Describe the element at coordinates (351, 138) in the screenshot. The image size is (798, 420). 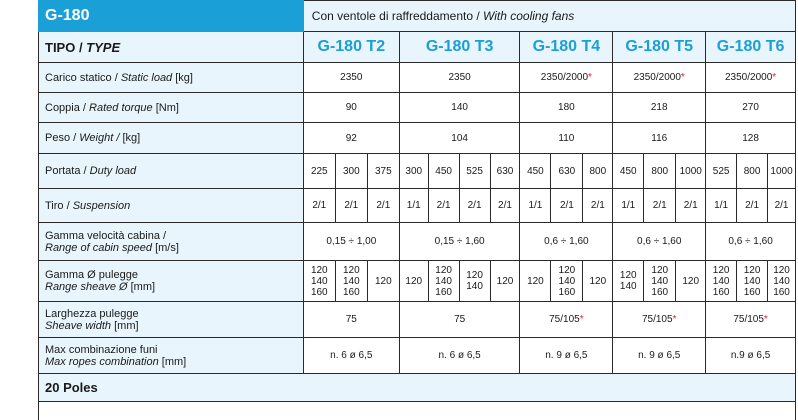
I see `value-cell: 92` at that location.